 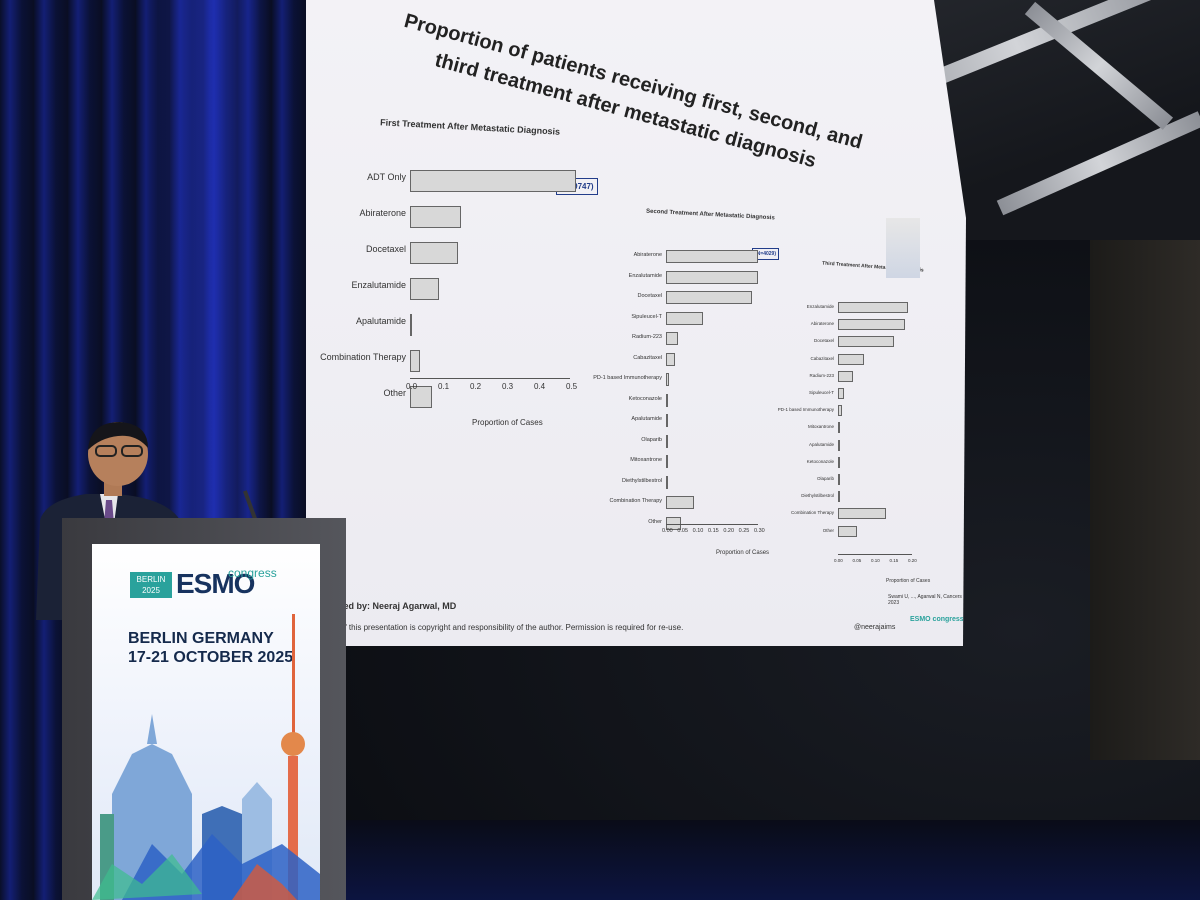 I want to click on curtain-light, so click(x=210, y=280).